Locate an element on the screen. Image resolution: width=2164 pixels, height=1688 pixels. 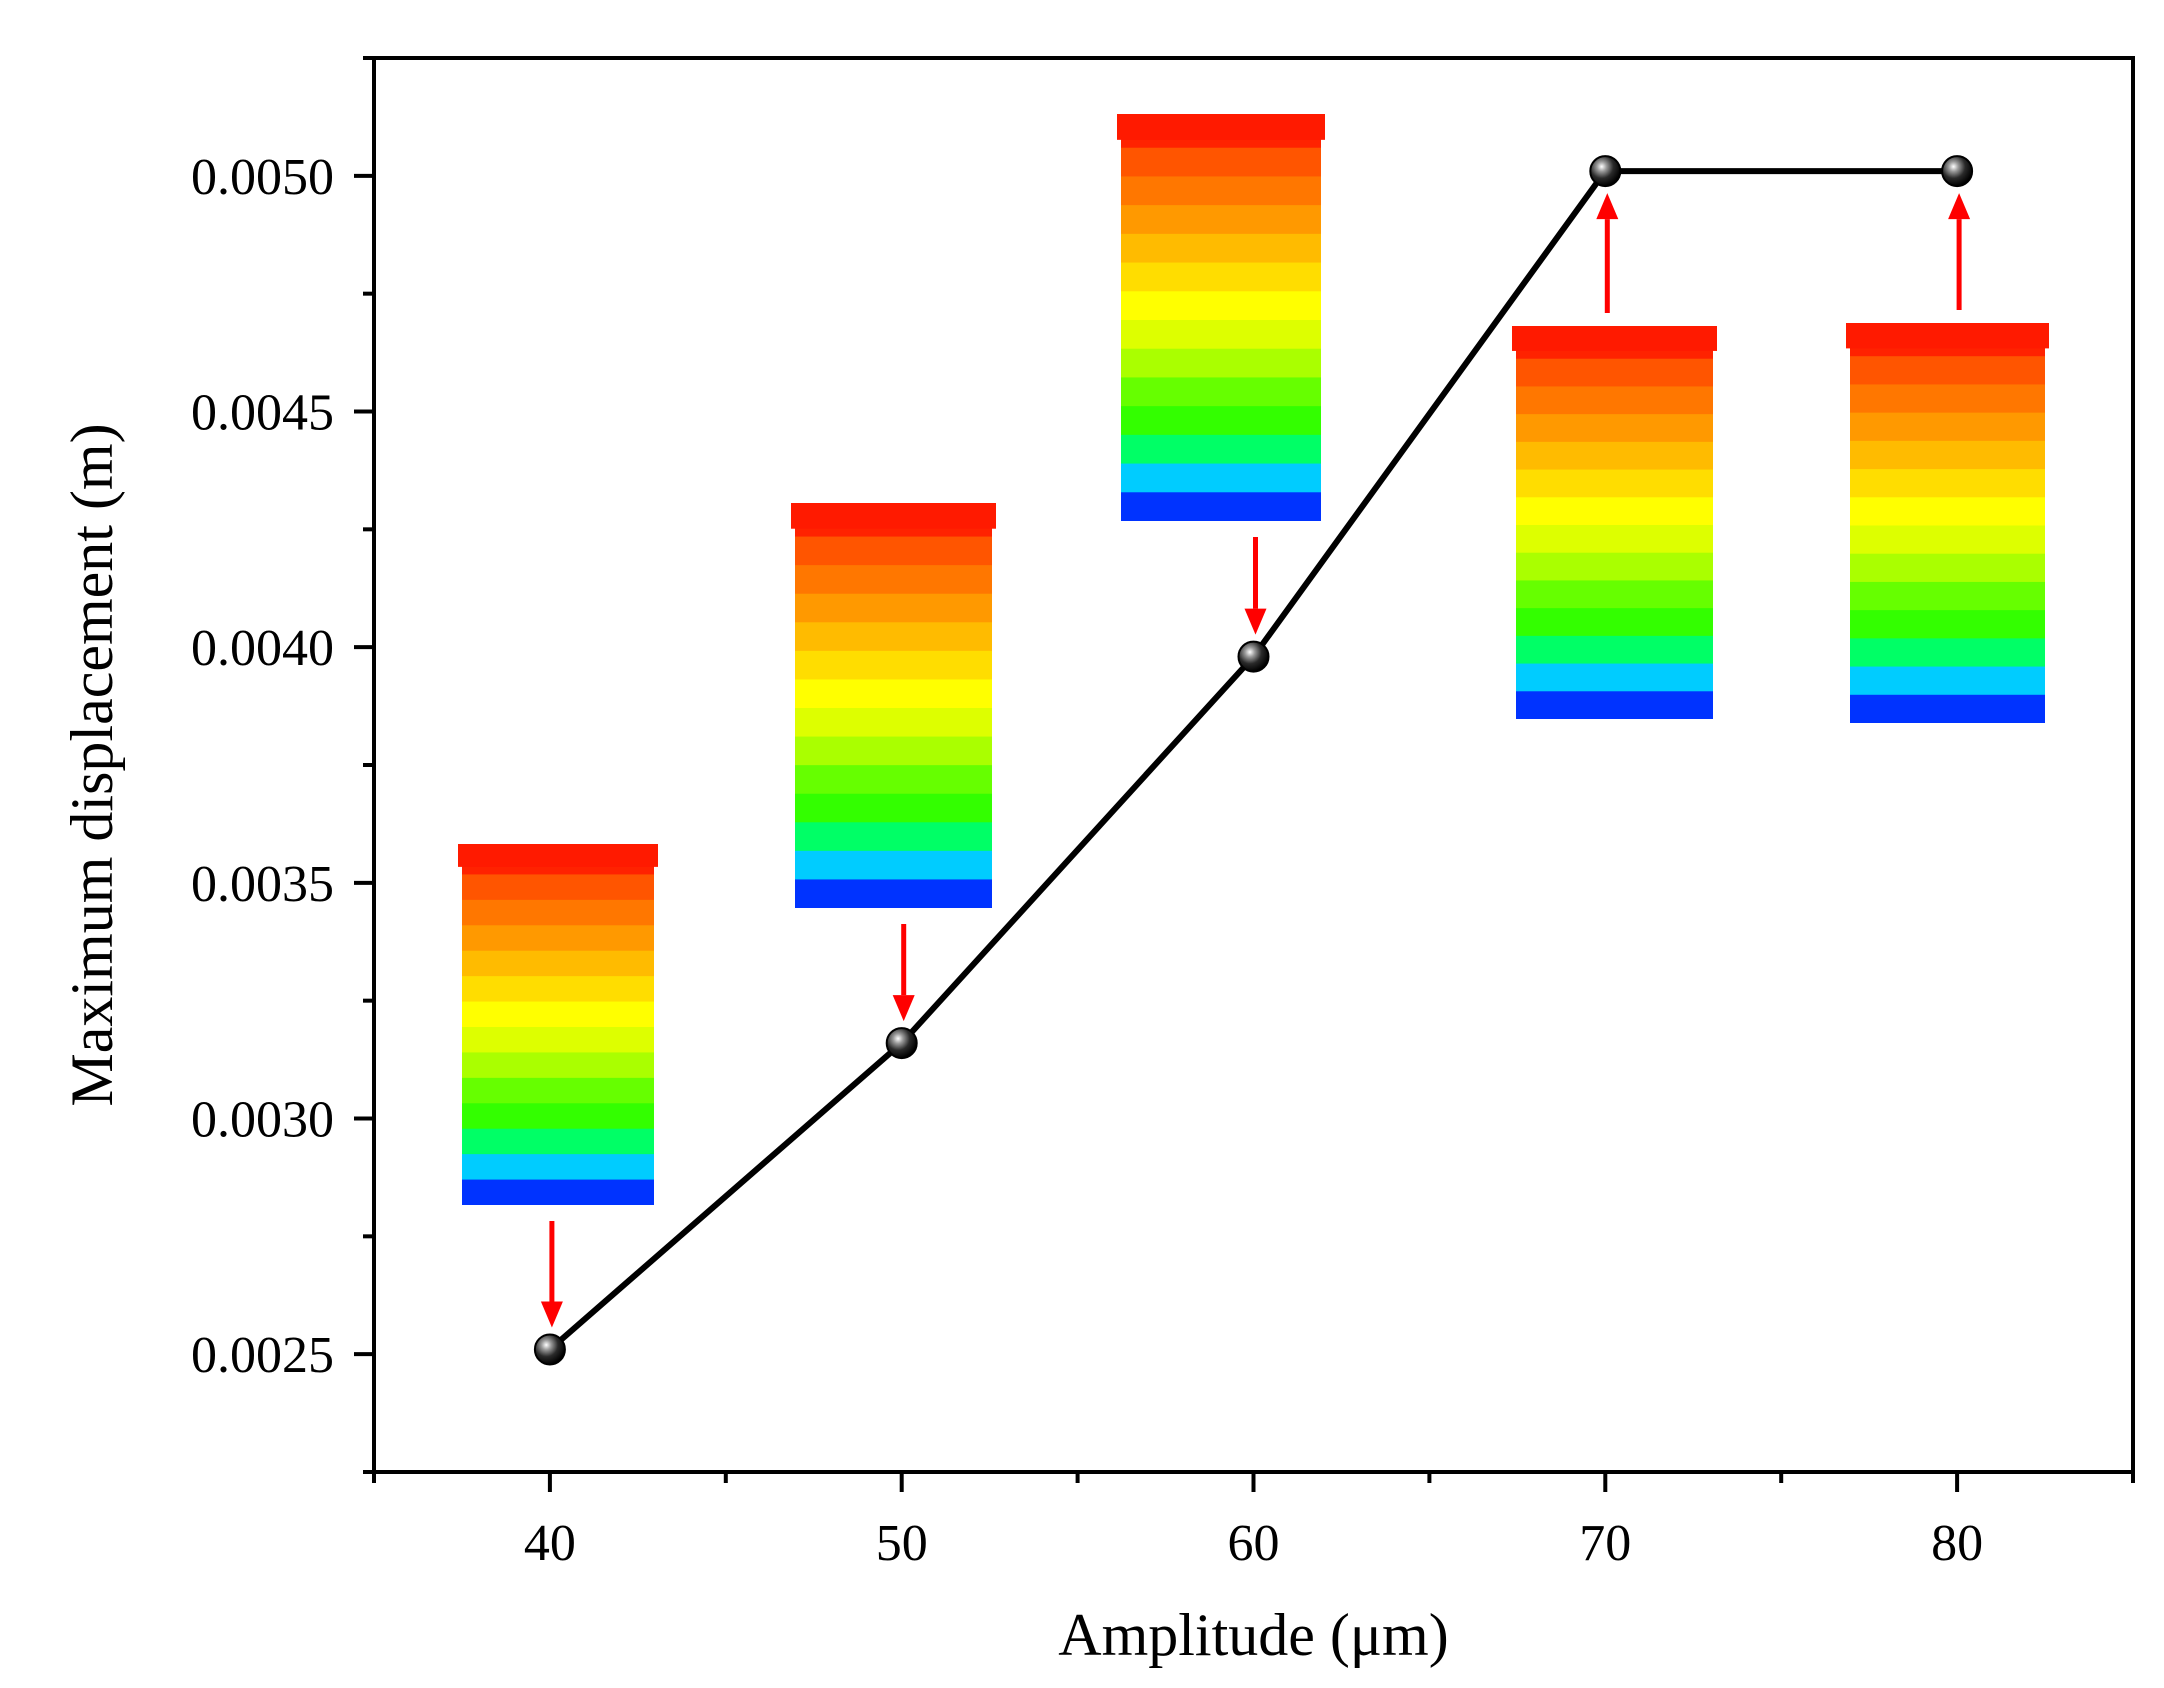
x-tick-label: 50 is located at coordinates (902, 1543).